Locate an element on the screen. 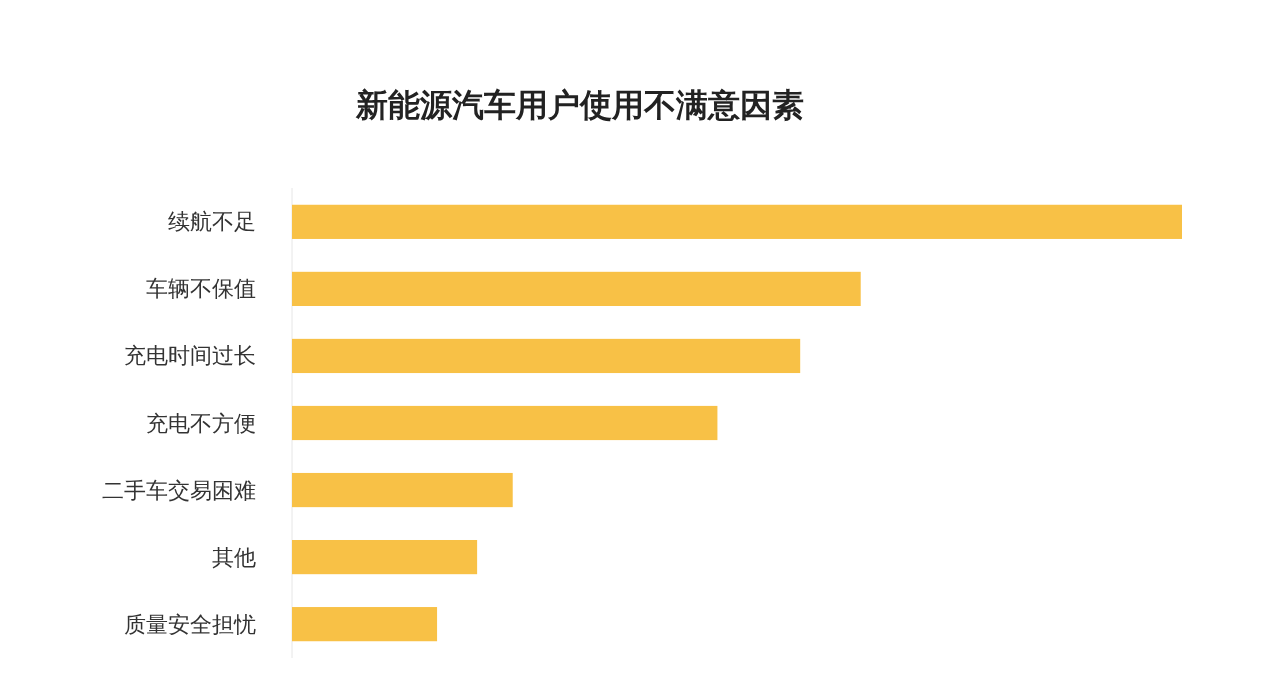  y-tick-label: 续航不足 is located at coordinates (212, 222).